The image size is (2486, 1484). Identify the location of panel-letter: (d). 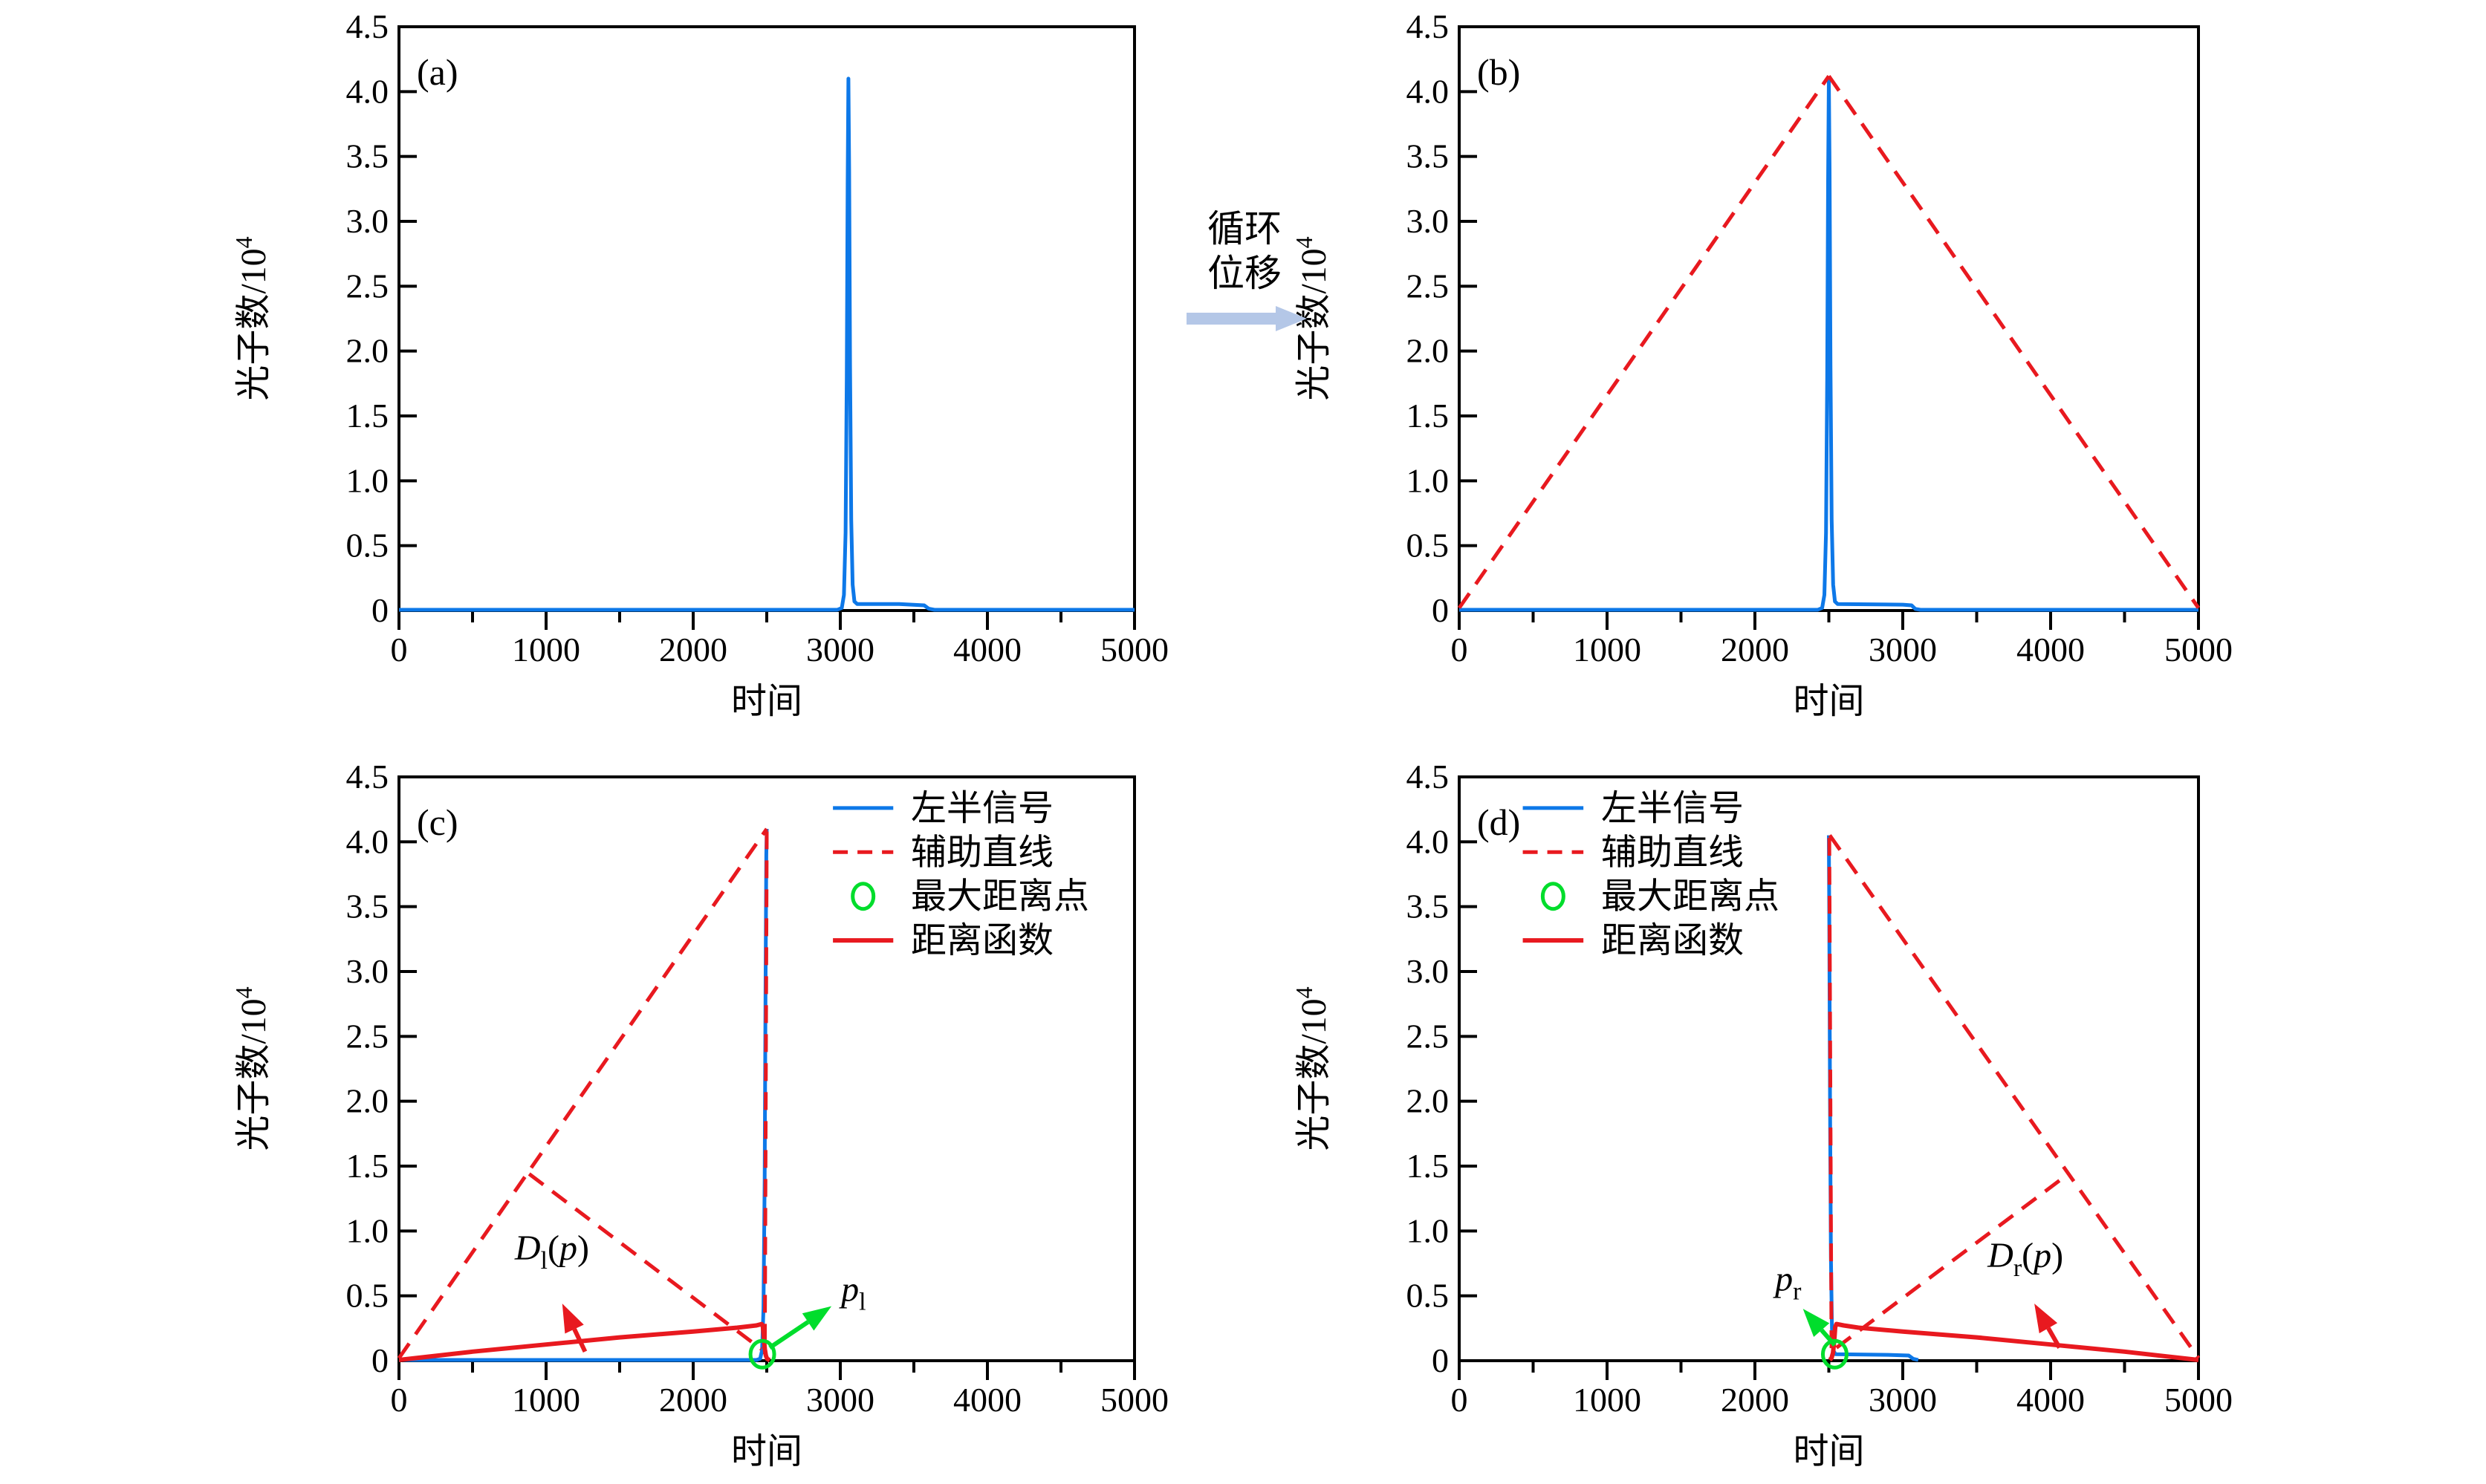
(1499, 822).